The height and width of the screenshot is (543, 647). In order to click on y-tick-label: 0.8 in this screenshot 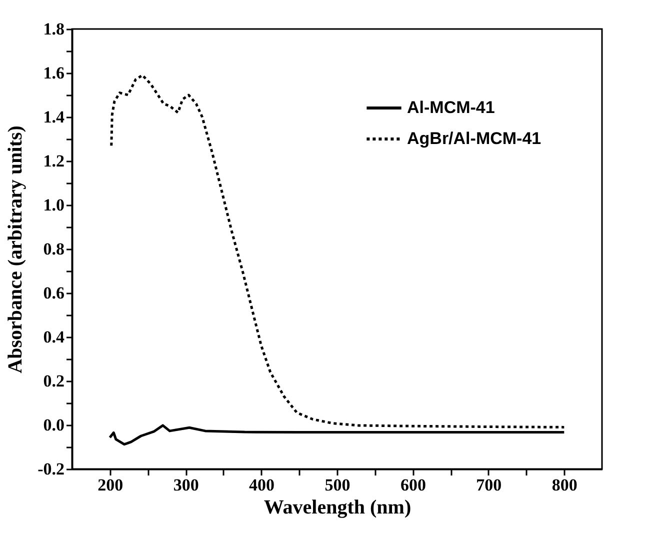, I will do `click(53, 249)`.